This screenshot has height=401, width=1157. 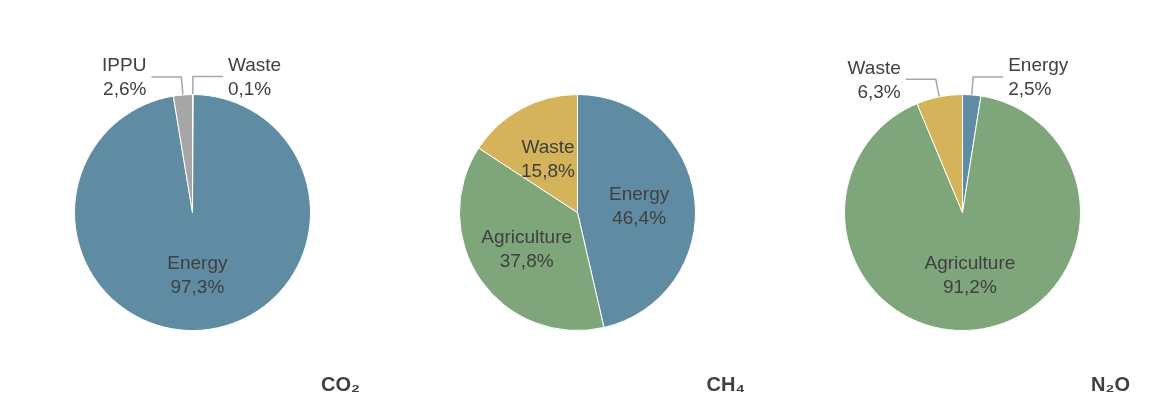 What do you see at coordinates (1110, 384) in the screenshot?
I see `text: N₂O` at bounding box center [1110, 384].